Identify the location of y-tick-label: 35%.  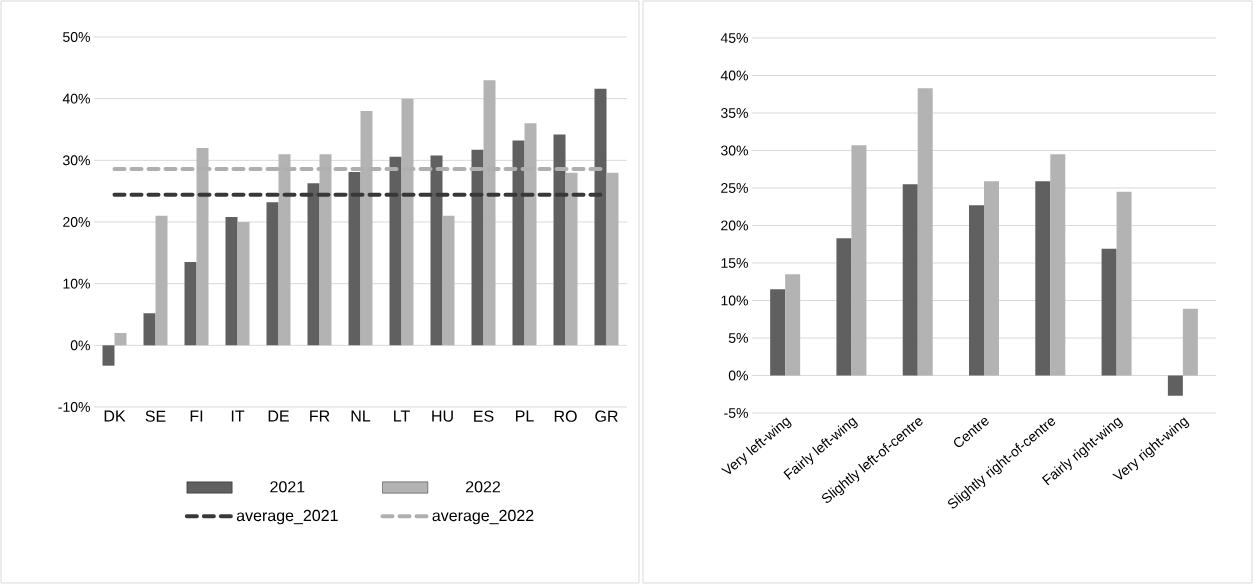
(734, 113).